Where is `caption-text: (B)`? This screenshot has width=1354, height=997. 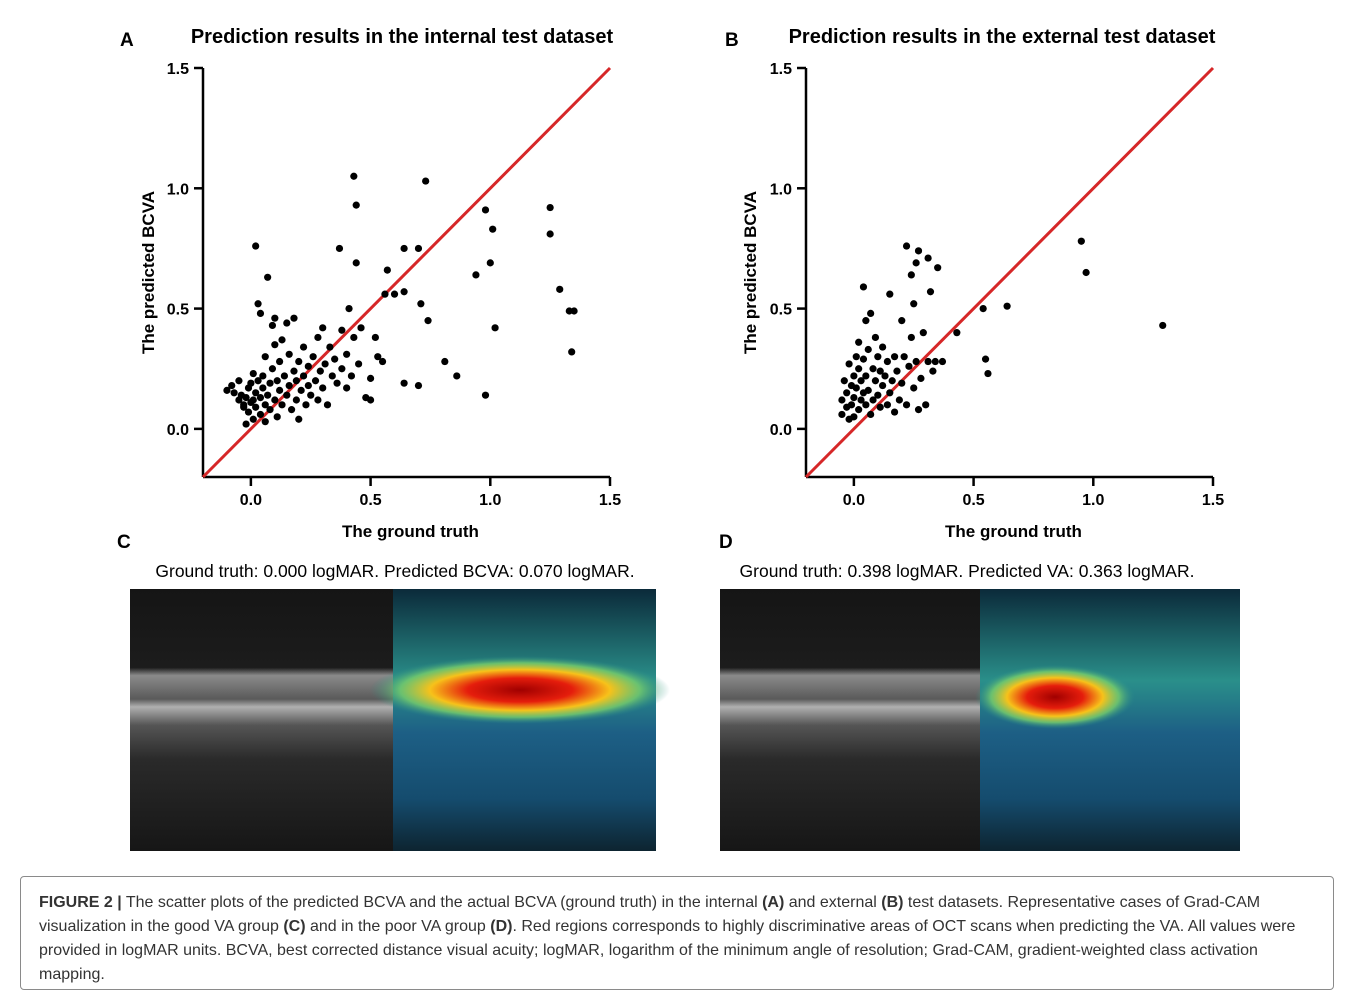
caption-text: (B) is located at coordinates (892, 902).